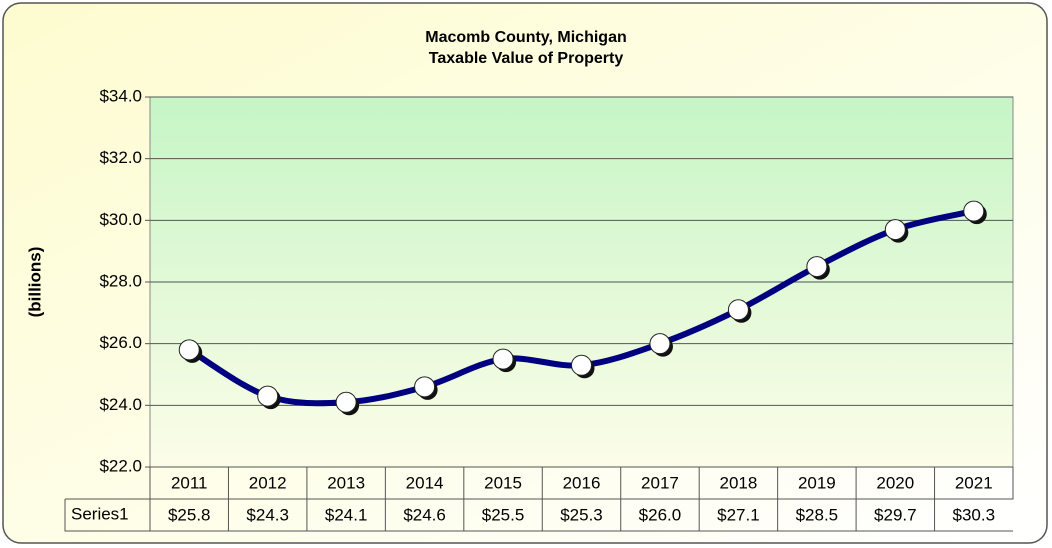 The image size is (1052, 548). I want to click on x-tick-label: 2011, so click(189, 482).